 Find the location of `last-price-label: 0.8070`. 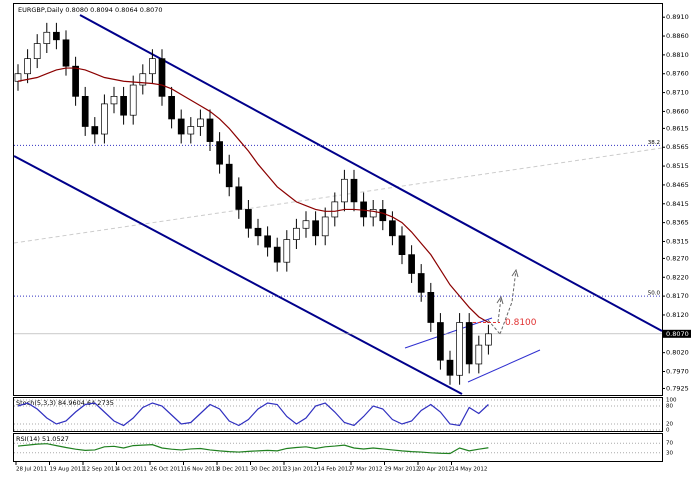

last-price-label: 0.8070 is located at coordinates (677, 334).